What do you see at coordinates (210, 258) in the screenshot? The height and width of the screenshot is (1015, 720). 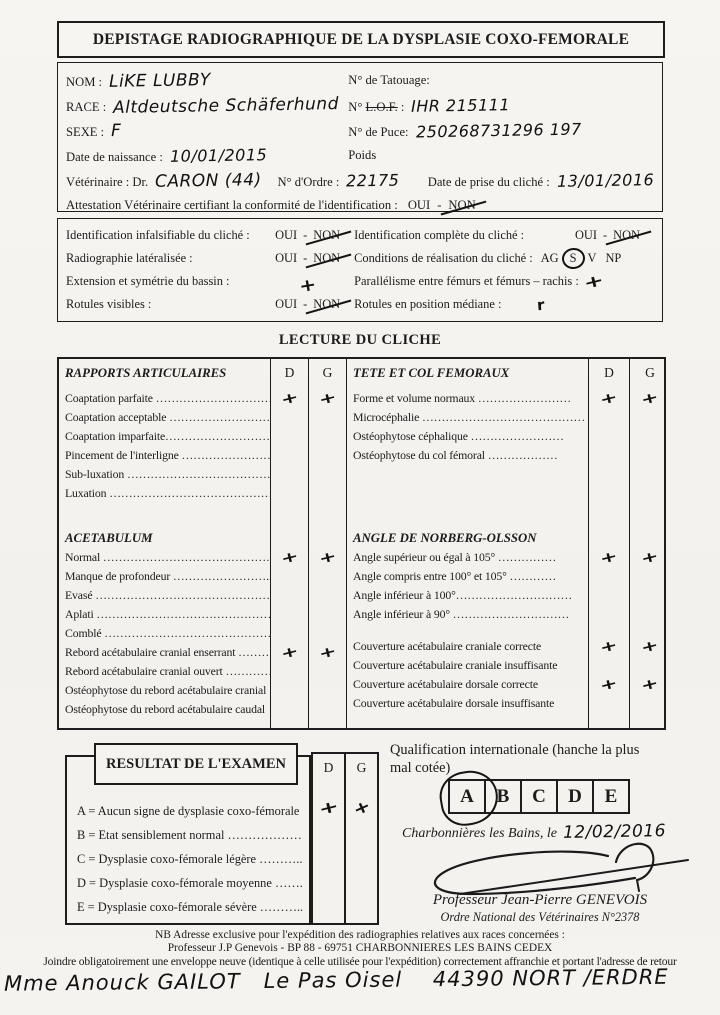 I see `check-row: Radiographie latéralisée : OUI - NON` at bounding box center [210, 258].